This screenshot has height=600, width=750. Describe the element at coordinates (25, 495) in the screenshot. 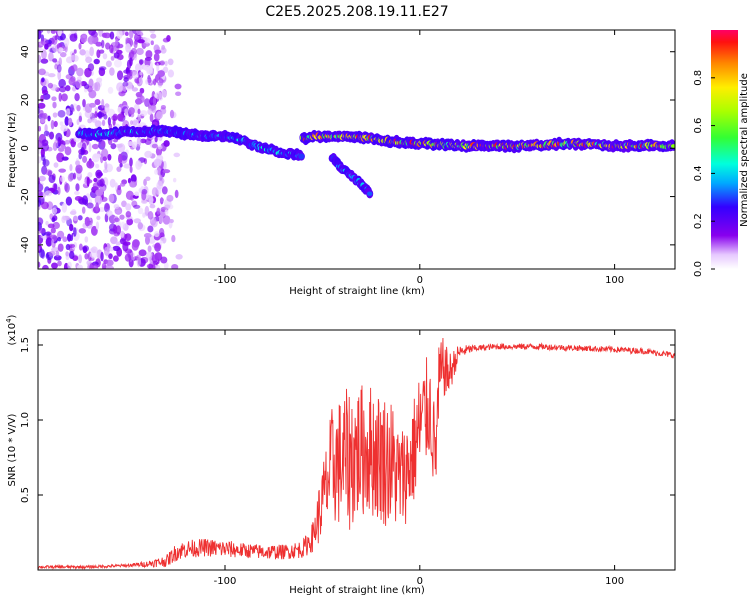

I see `y-tick-label: 0.5` at that location.